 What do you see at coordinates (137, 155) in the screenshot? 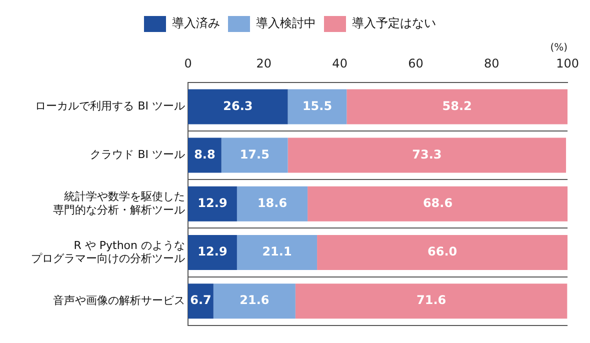
I see `y-tick-label: クラウド BI ツール` at bounding box center [137, 155].